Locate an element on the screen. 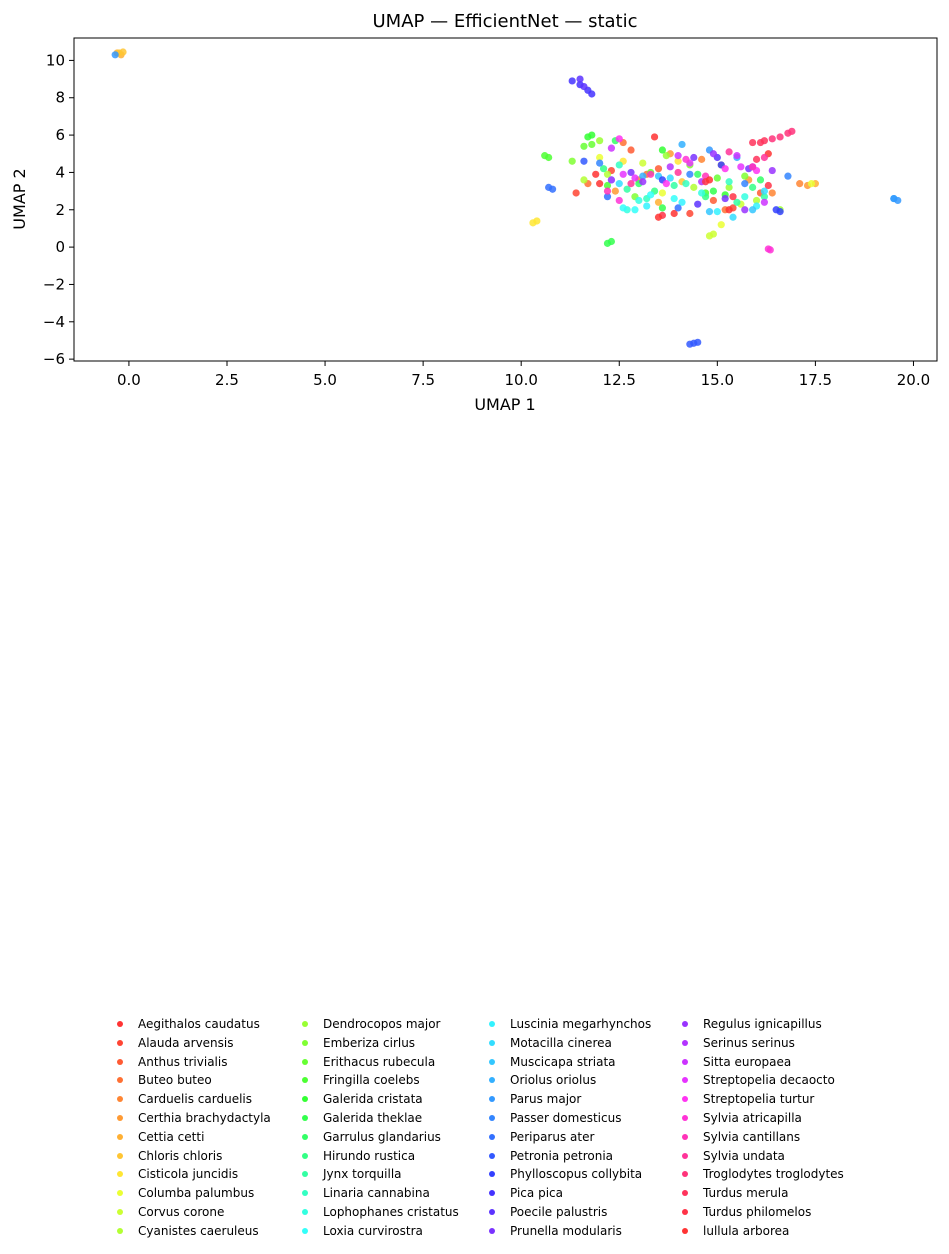  legend-item: Jynx torquilla is located at coordinates (350, 1174).